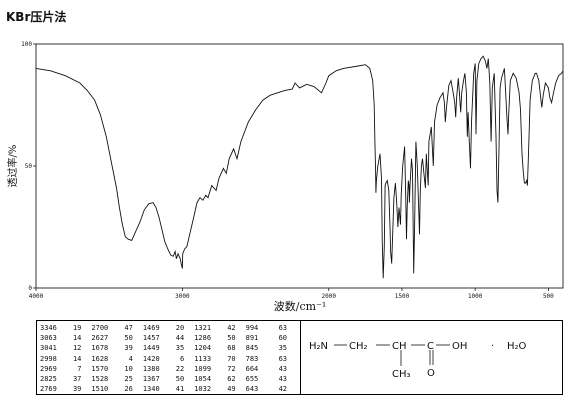 The height and width of the screenshot is (412, 570). I want to click on peak-wavenumber: 643, so click(252, 389).